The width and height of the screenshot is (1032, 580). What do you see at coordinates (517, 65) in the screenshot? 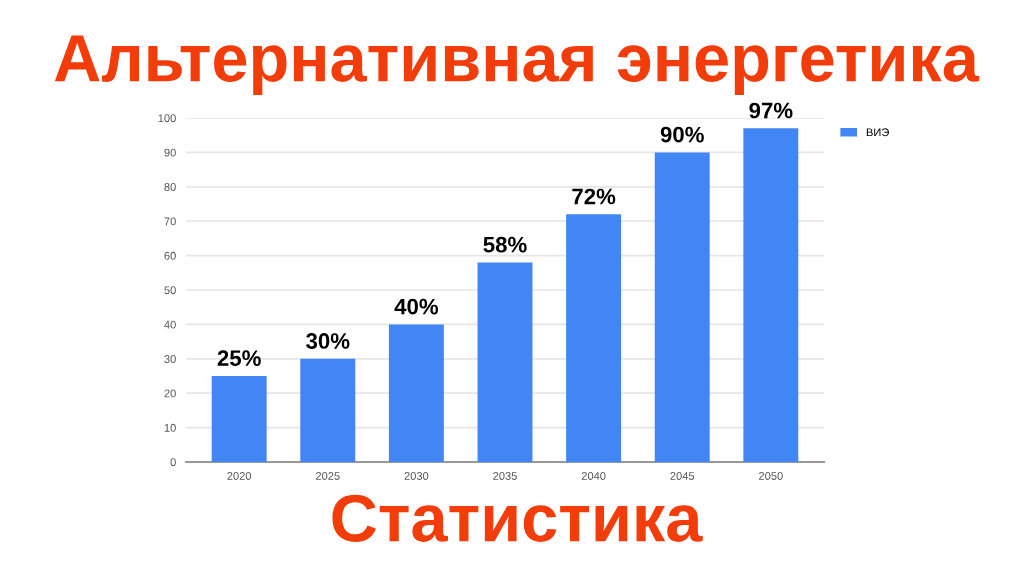
I see `chart-title: Альтернативная энергетика` at bounding box center [517, 65].